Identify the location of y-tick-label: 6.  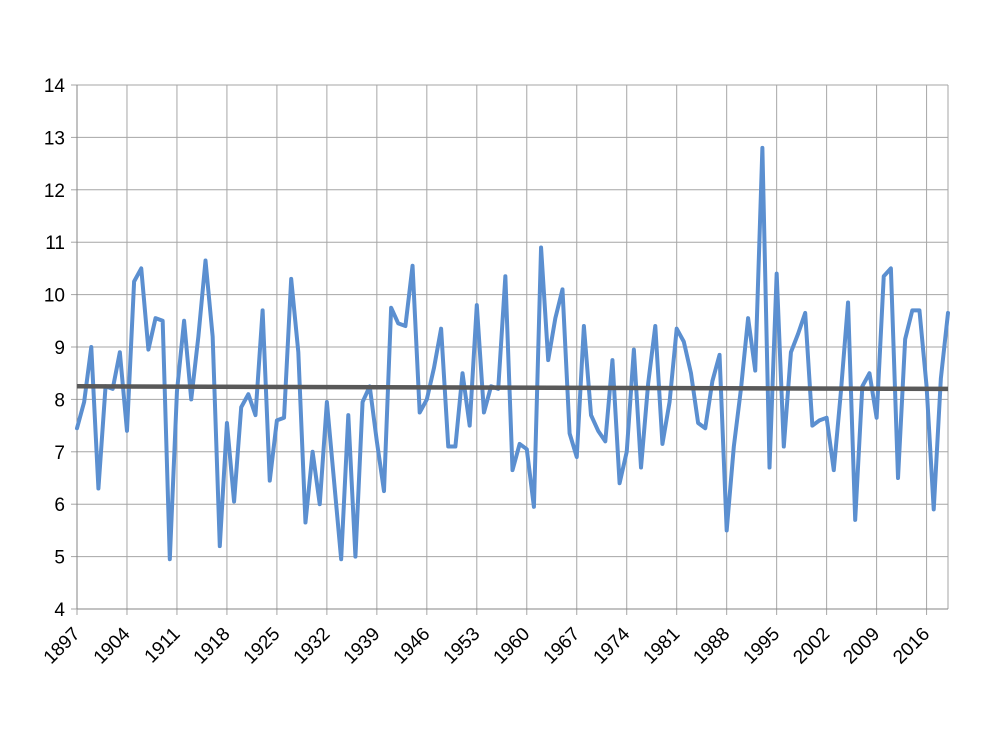
(59, 505).